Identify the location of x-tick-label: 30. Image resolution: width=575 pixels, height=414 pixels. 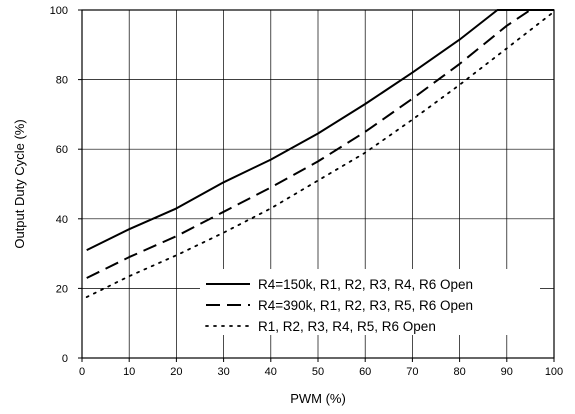
(223, 372).